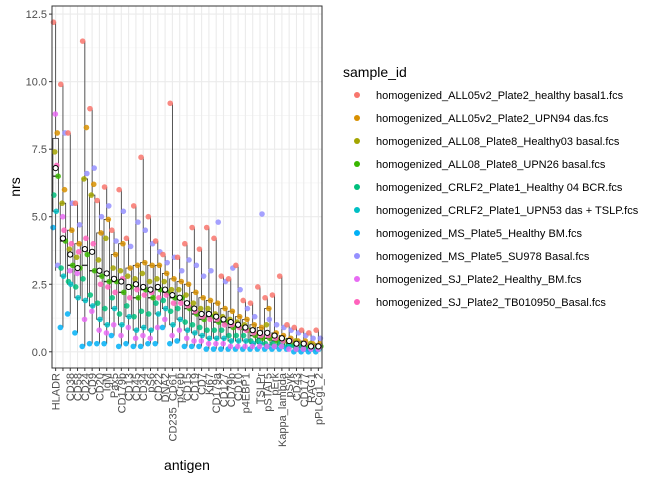 The height and width of the screenshot is (480, 672). I want to click on y-tick-label: 7.5, so click(39, 150).